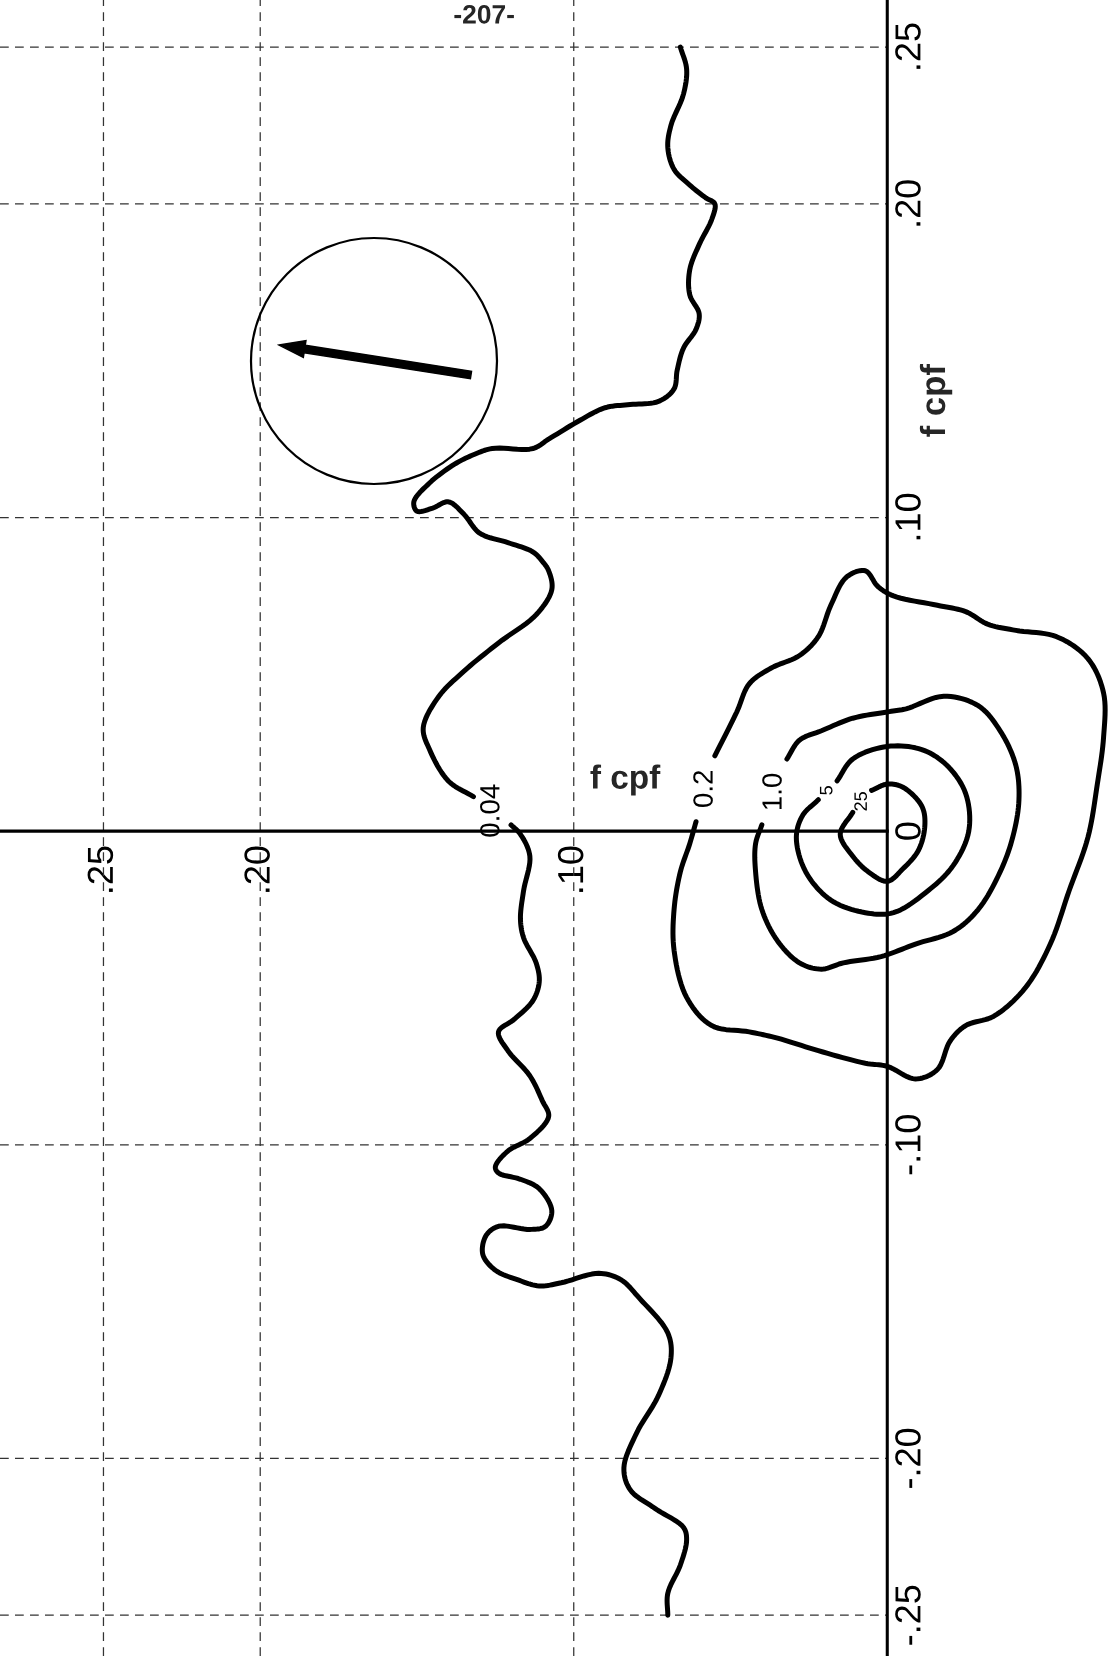 Image resolution: width=1113 pixels, height=1656 pixels. What do you see at coordinates (861, 801) in the screenshot?
I see `text: 25` at bounding box center [861, 801].